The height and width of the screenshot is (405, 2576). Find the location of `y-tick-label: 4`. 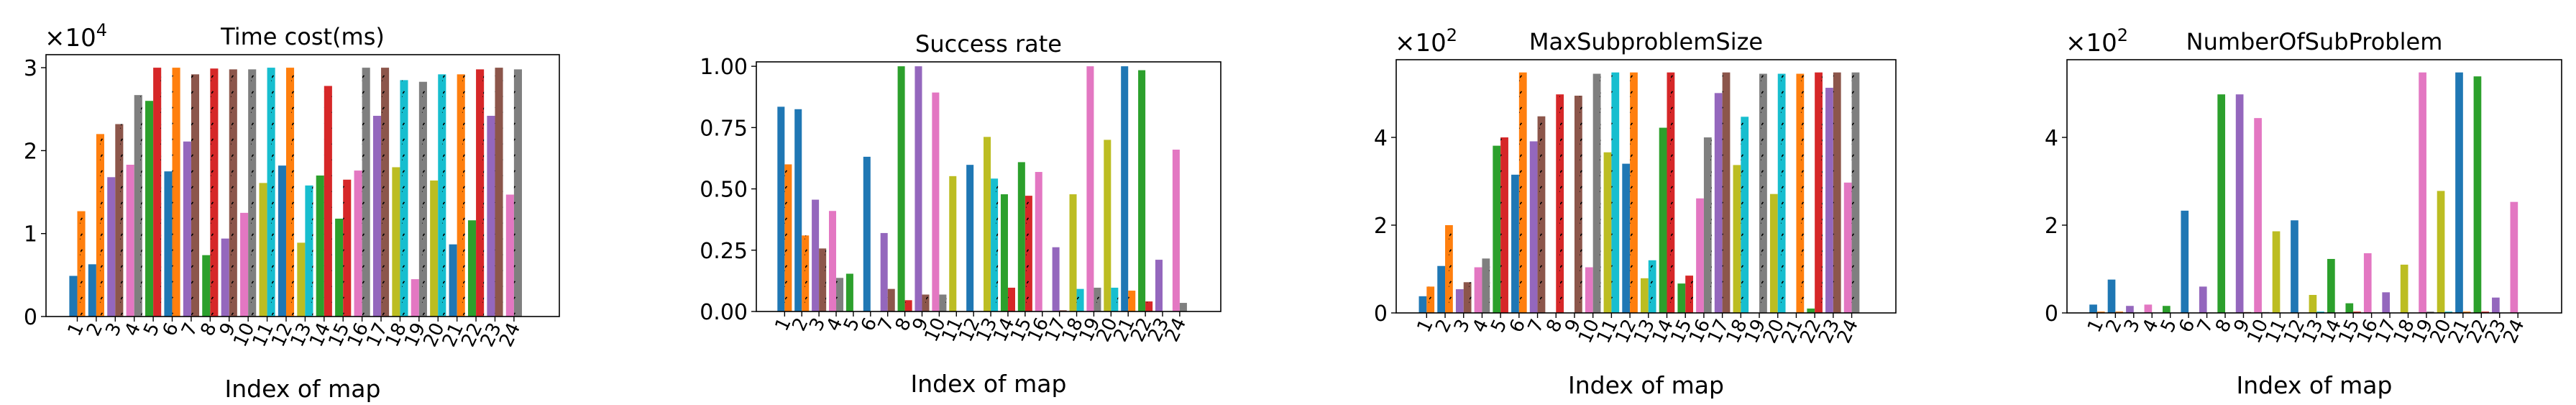

y-tick-label: 4 is located at coordinates (1381, 138).